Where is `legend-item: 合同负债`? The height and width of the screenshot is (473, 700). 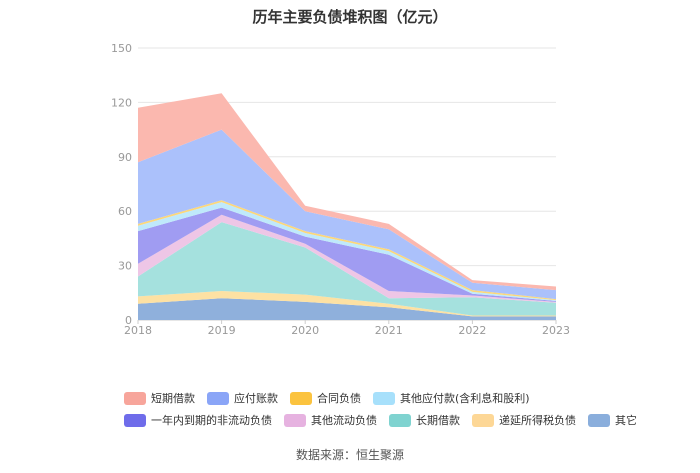 legend-item: 合同负债 is located at coordinates (325, 398).